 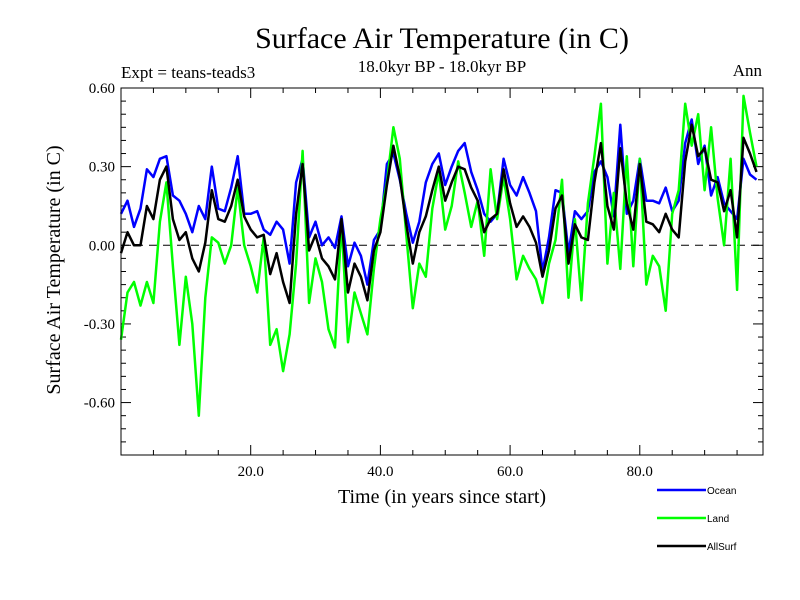 What do you see at coordinates (102, 246) in the screenshot?
I see `y-tick-label: 0.00` at bounding box center [102, 246].